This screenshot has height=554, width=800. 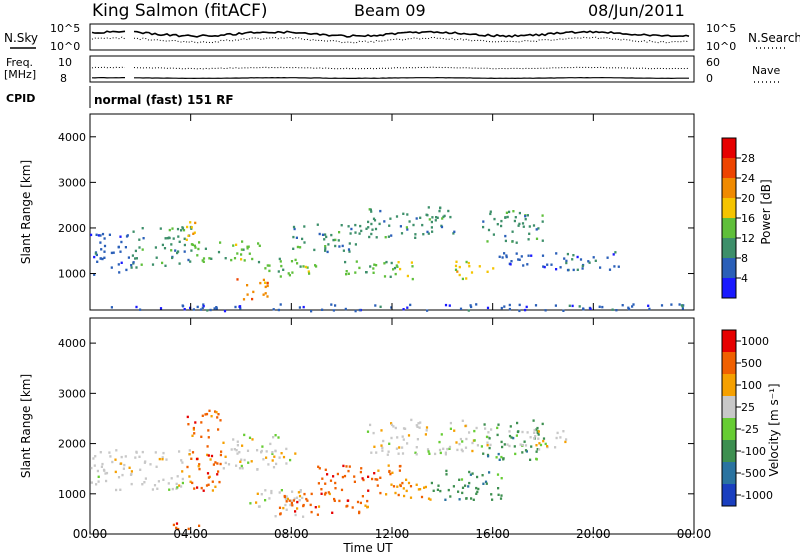 I want to click on colorbar-segment, so click(x=729, y=473).